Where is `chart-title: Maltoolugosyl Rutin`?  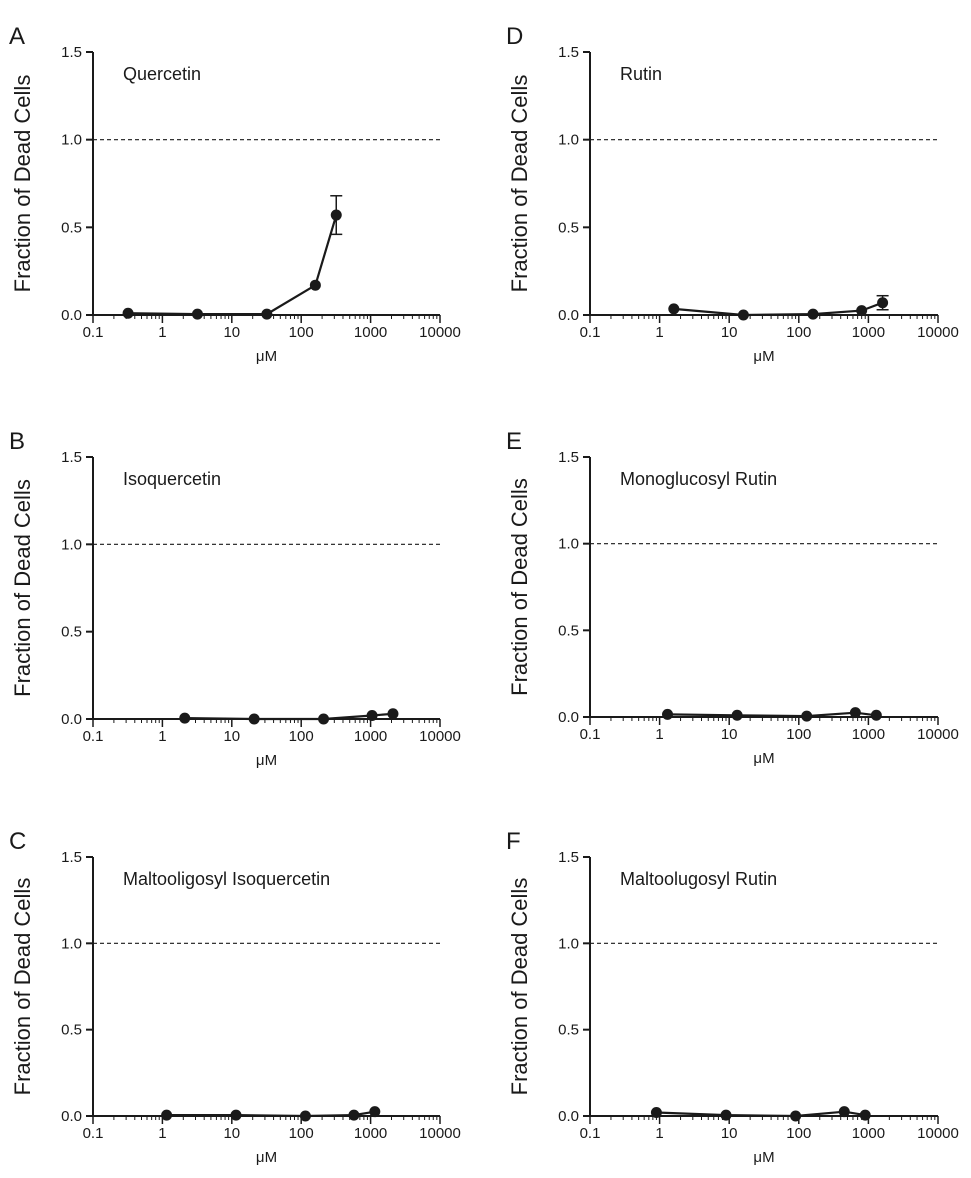 chart-title: Maltoolugosyl Rutin is located at coordinates (698, 879).